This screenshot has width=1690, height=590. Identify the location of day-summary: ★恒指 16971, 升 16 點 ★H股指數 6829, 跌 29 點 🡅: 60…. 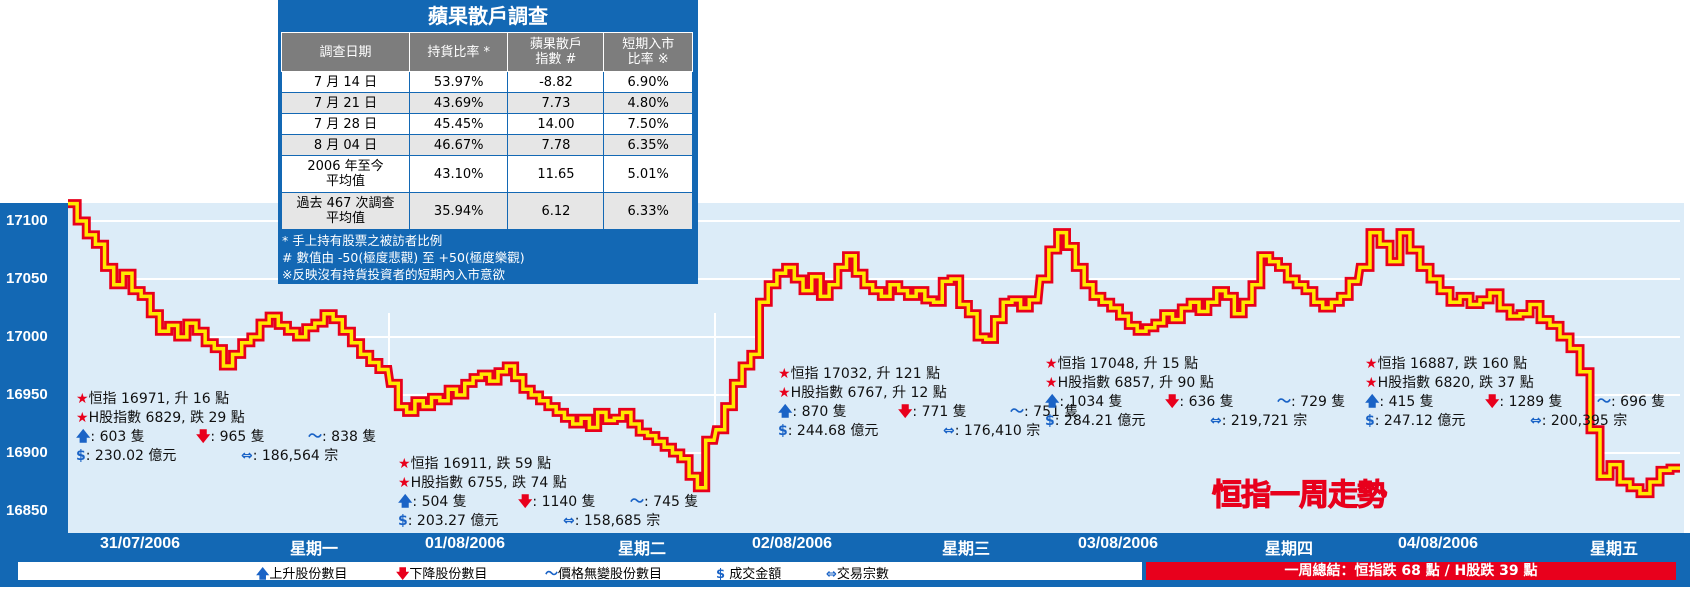
(226, 427).